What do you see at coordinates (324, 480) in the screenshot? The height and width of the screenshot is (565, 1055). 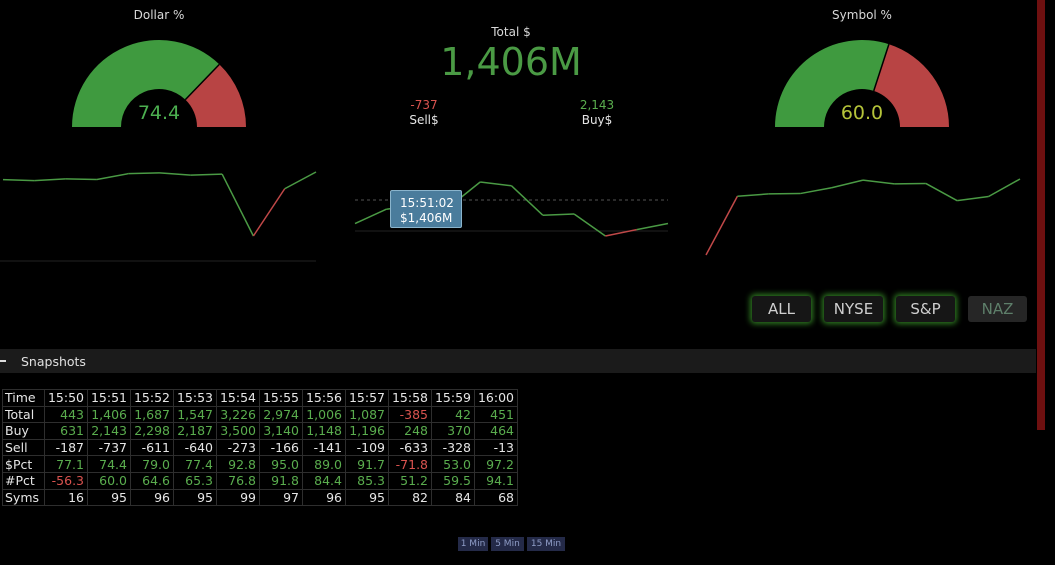 I see `table-cell: 84.4` at bounding box center [324, 480].